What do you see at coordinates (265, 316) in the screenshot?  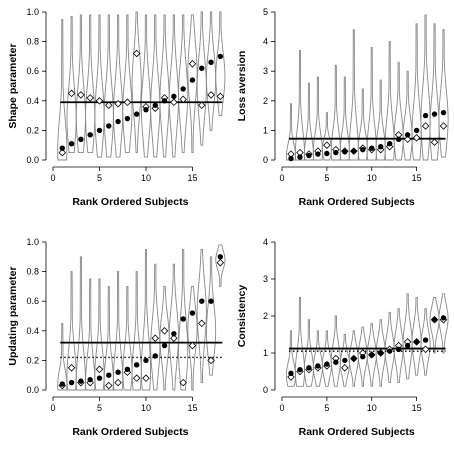 I see `y-tick-label: 2` at bounding box center [265, 316].